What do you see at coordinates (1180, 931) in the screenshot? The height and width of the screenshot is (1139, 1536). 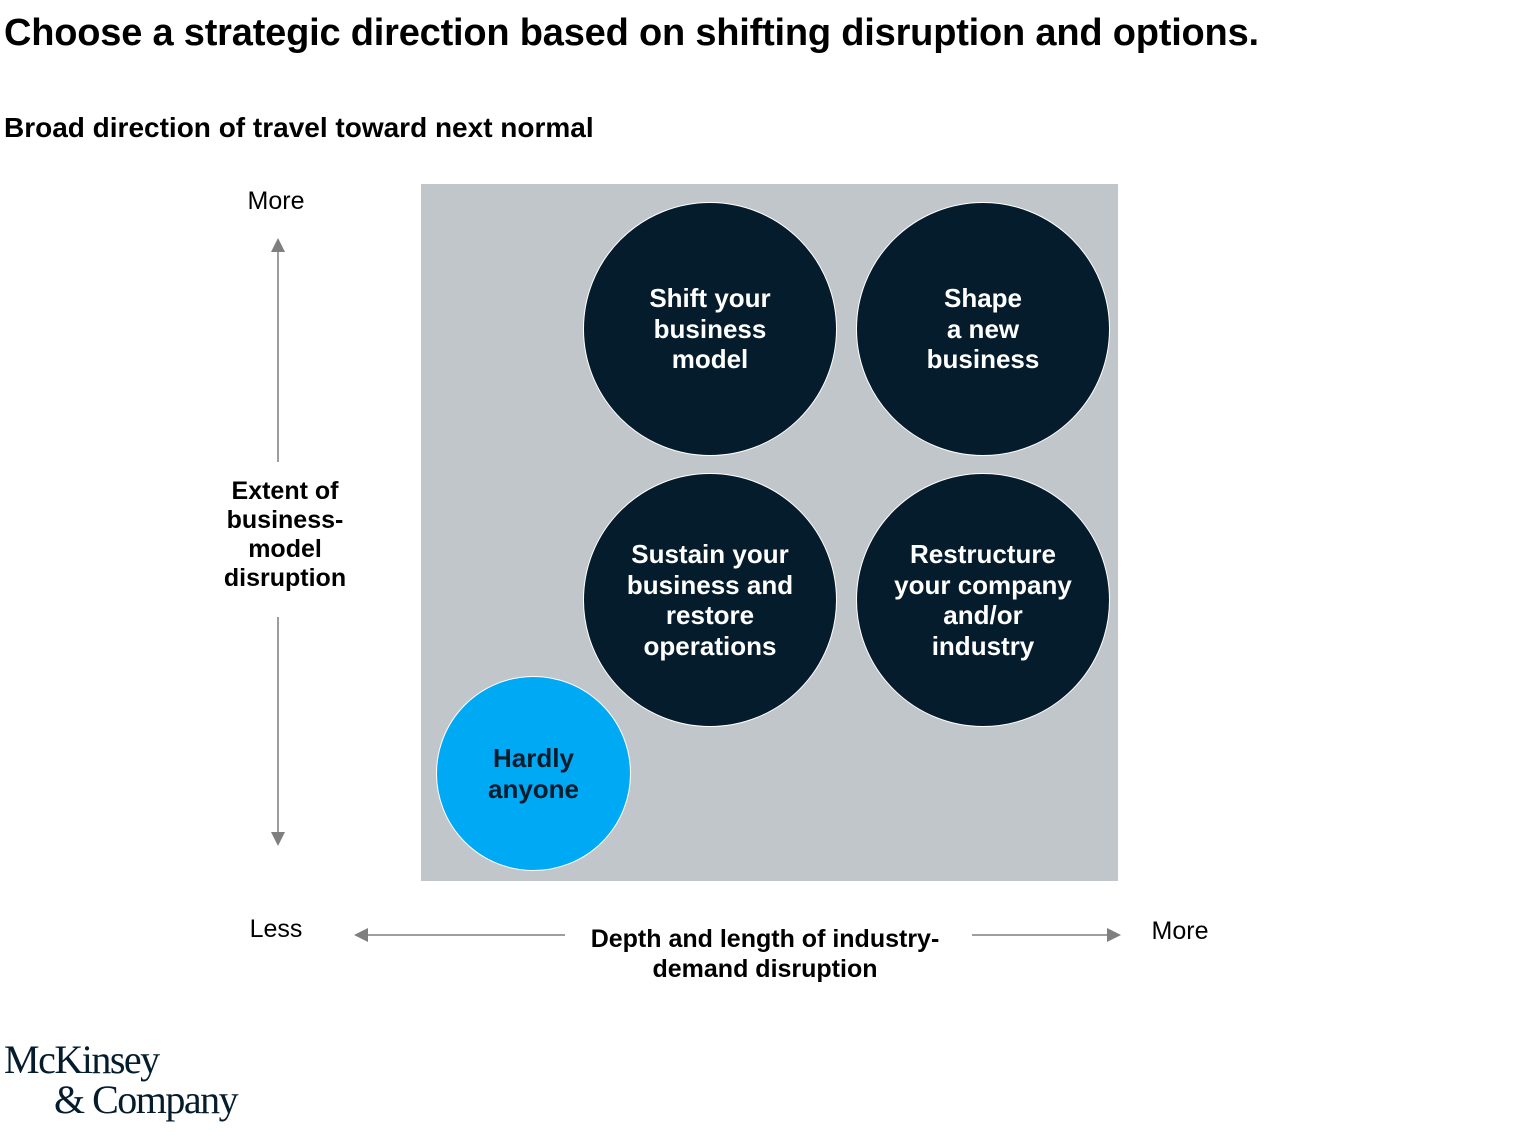 I see `x-axis-right-word: More` at bounding box center [1180, 931].